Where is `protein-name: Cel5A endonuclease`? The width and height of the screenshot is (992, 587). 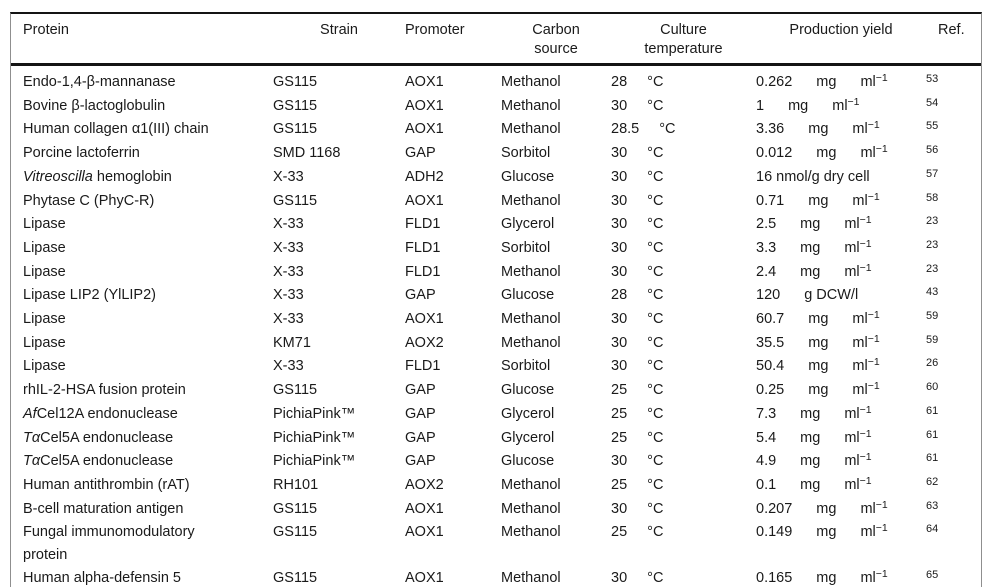 protein-name: Cel5A endonuclease is located at coordinates (107, 461).